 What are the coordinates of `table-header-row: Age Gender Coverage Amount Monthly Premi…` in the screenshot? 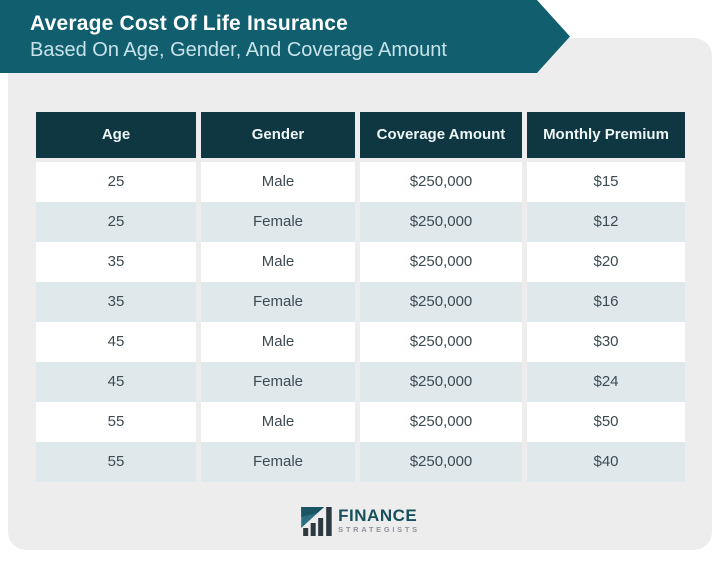 It's located at (360, 135).